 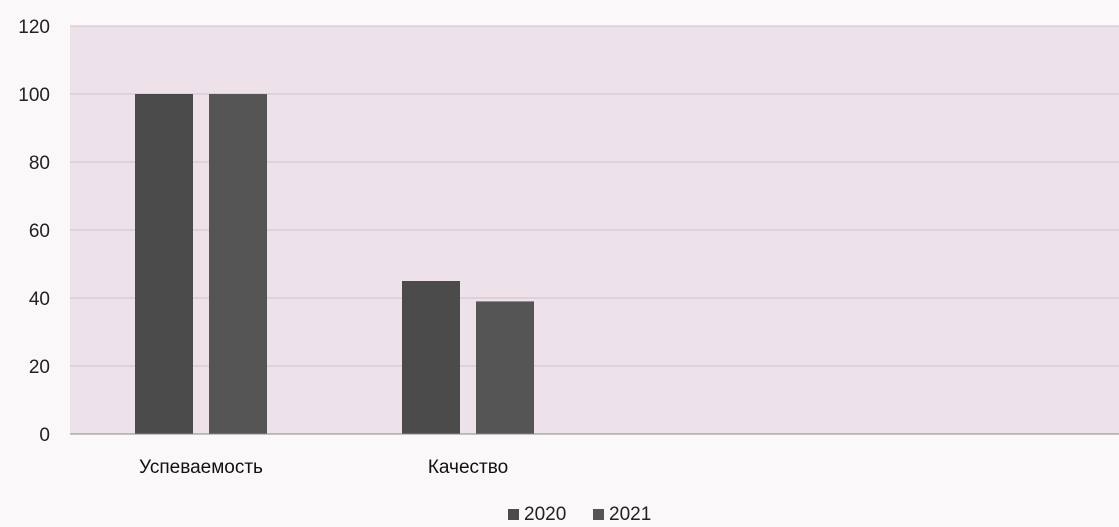 What do you see at coordinates (44, 435) in the screenshot?
I see `y-tick-label: 0` at bounding box center [44, 435].